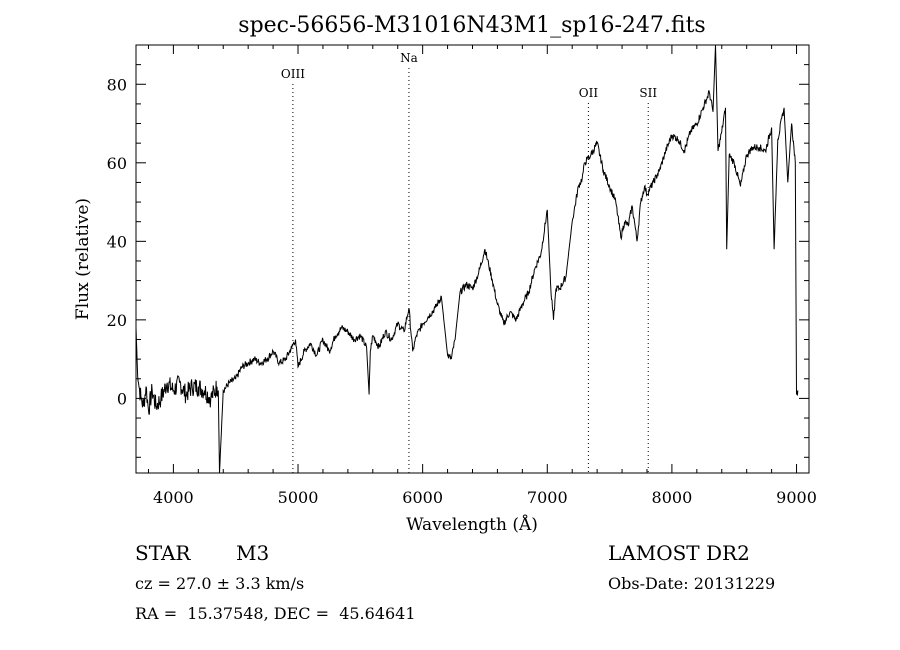 This screenshot has height=650, width=900. Describe the element at coordinates (298, 497) in the screenshot. I see `x-tick-label: 5000` at that location.